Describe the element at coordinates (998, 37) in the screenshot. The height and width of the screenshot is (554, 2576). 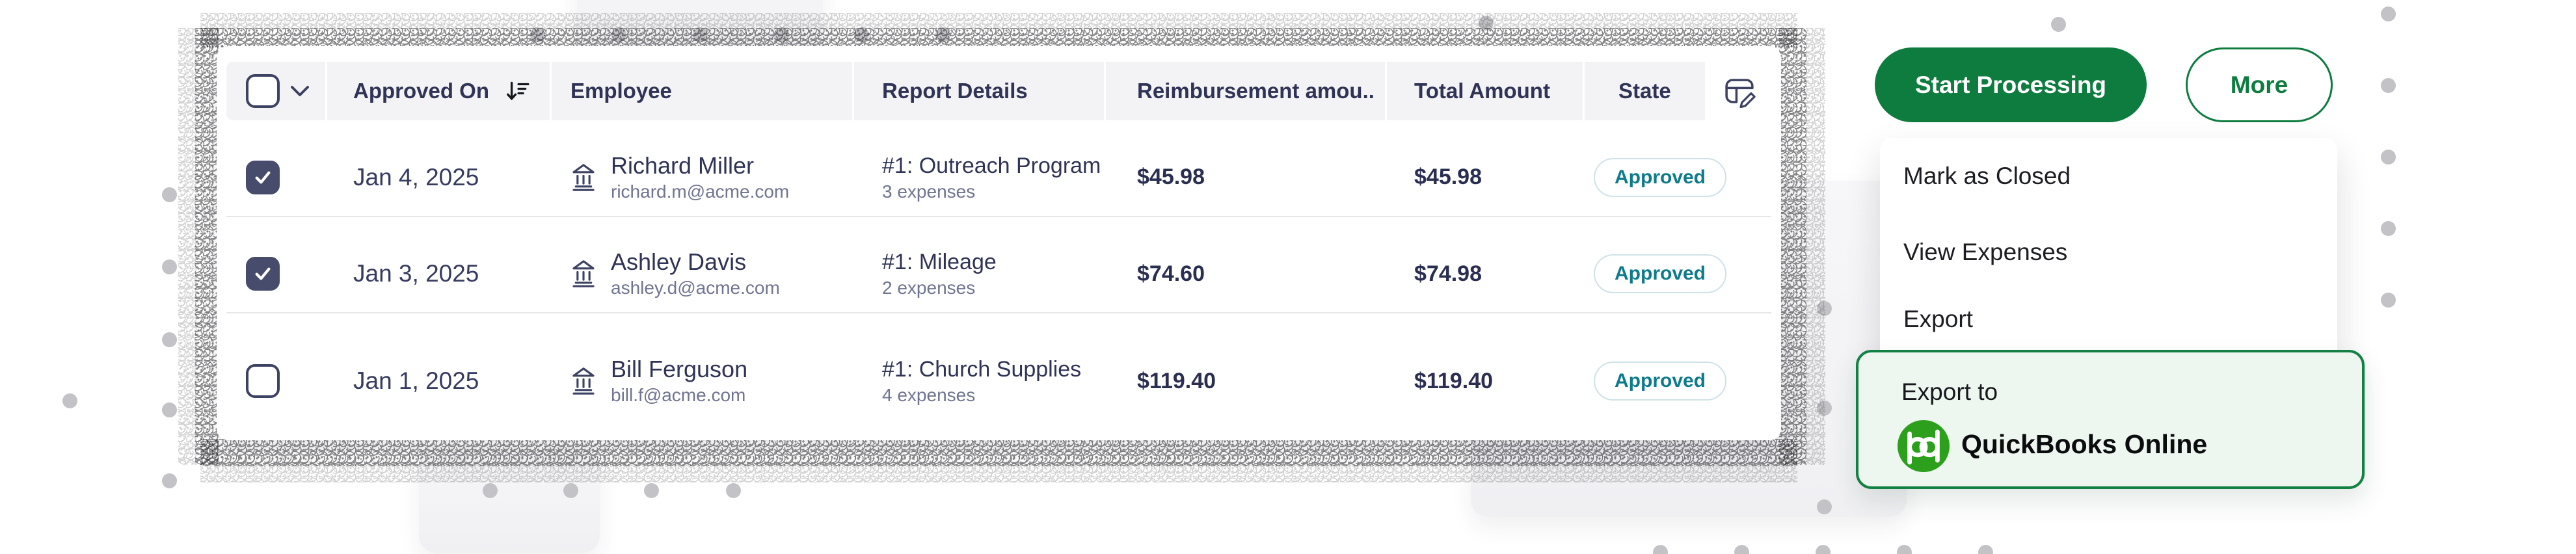
I see `noise-band-top` at that location.